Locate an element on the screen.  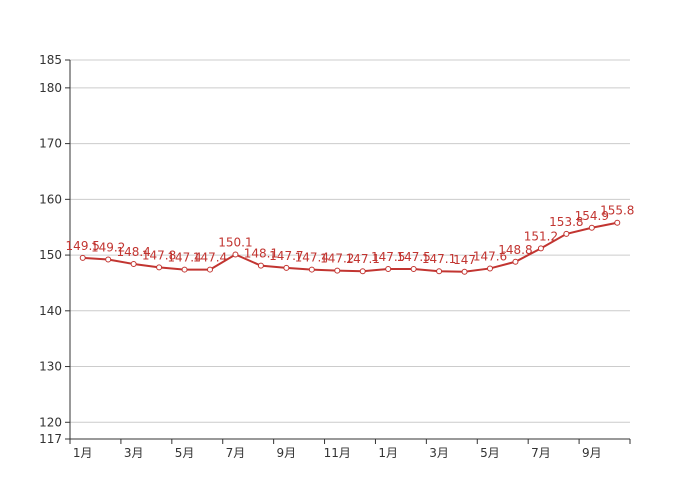
value-label: 148.1 is located at coordinates (261, 254).